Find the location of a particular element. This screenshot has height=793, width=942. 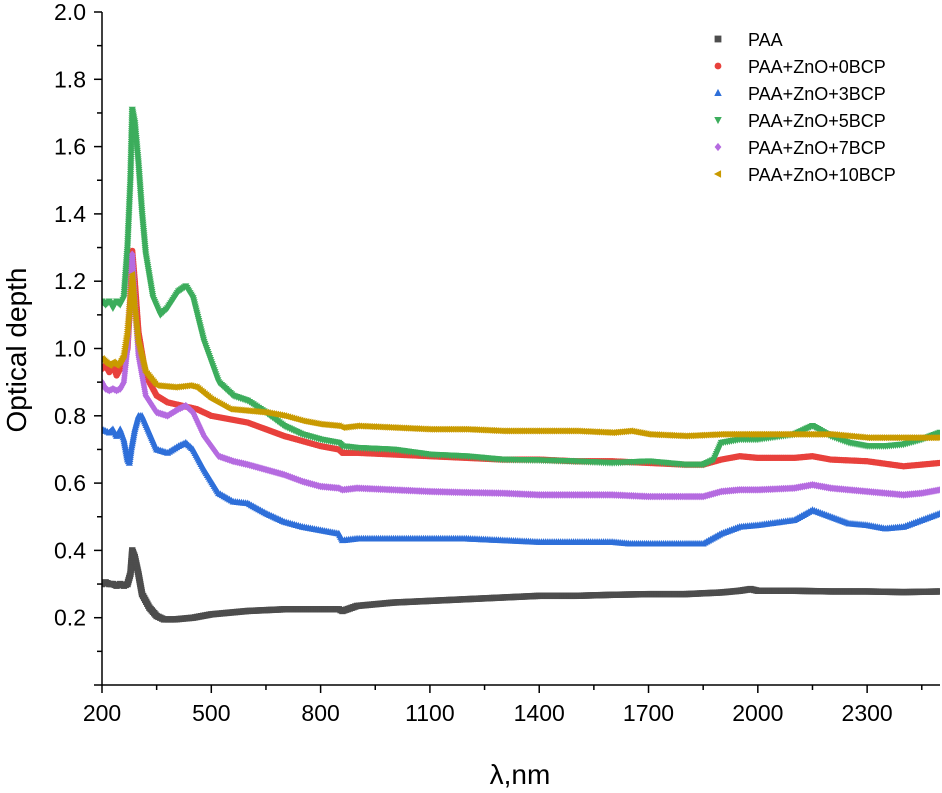

y-tick-label: 0.2 is located at coordinates (70, 618).